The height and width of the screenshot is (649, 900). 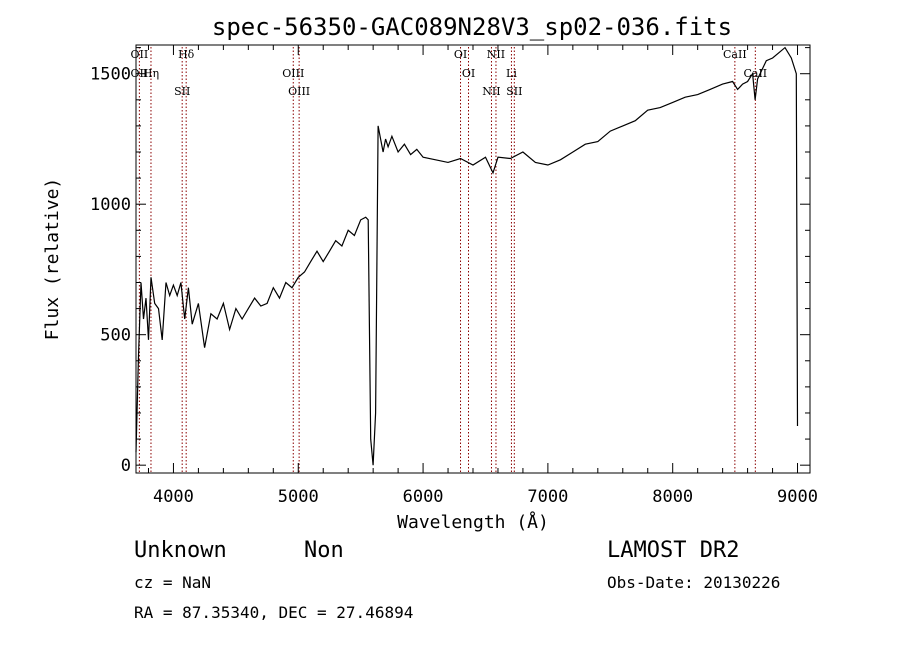 What do you see at coordinates (673, 550) in the screenshot?
I see `survey-label: LAMOST DR2` at bounding box center [673, 550].